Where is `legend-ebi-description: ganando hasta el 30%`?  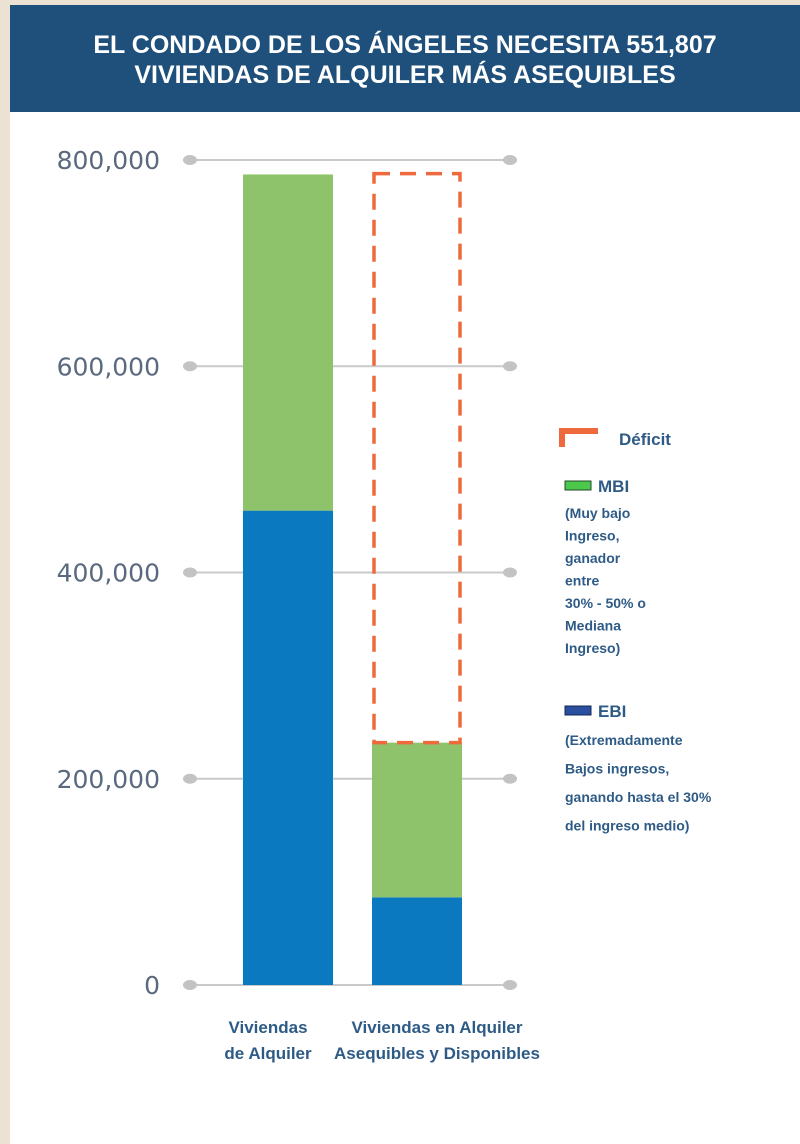
legend-ebi-description: ganando hasta el 30% is located at coordinates (638, 797).